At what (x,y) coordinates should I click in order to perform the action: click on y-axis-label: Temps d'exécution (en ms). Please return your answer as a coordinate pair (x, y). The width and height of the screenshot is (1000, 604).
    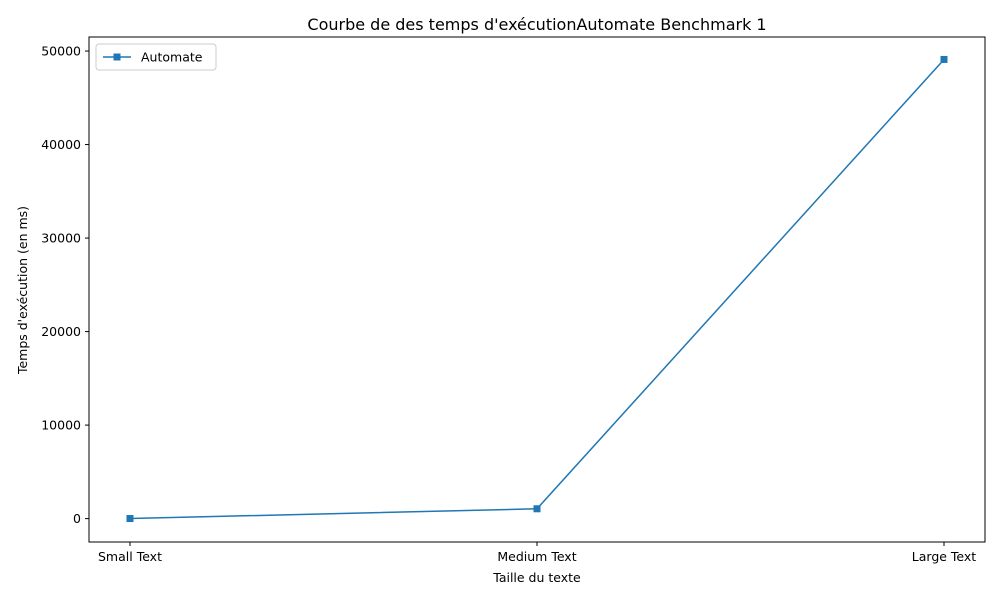
    Looking at the image, I should click on (22, 290).